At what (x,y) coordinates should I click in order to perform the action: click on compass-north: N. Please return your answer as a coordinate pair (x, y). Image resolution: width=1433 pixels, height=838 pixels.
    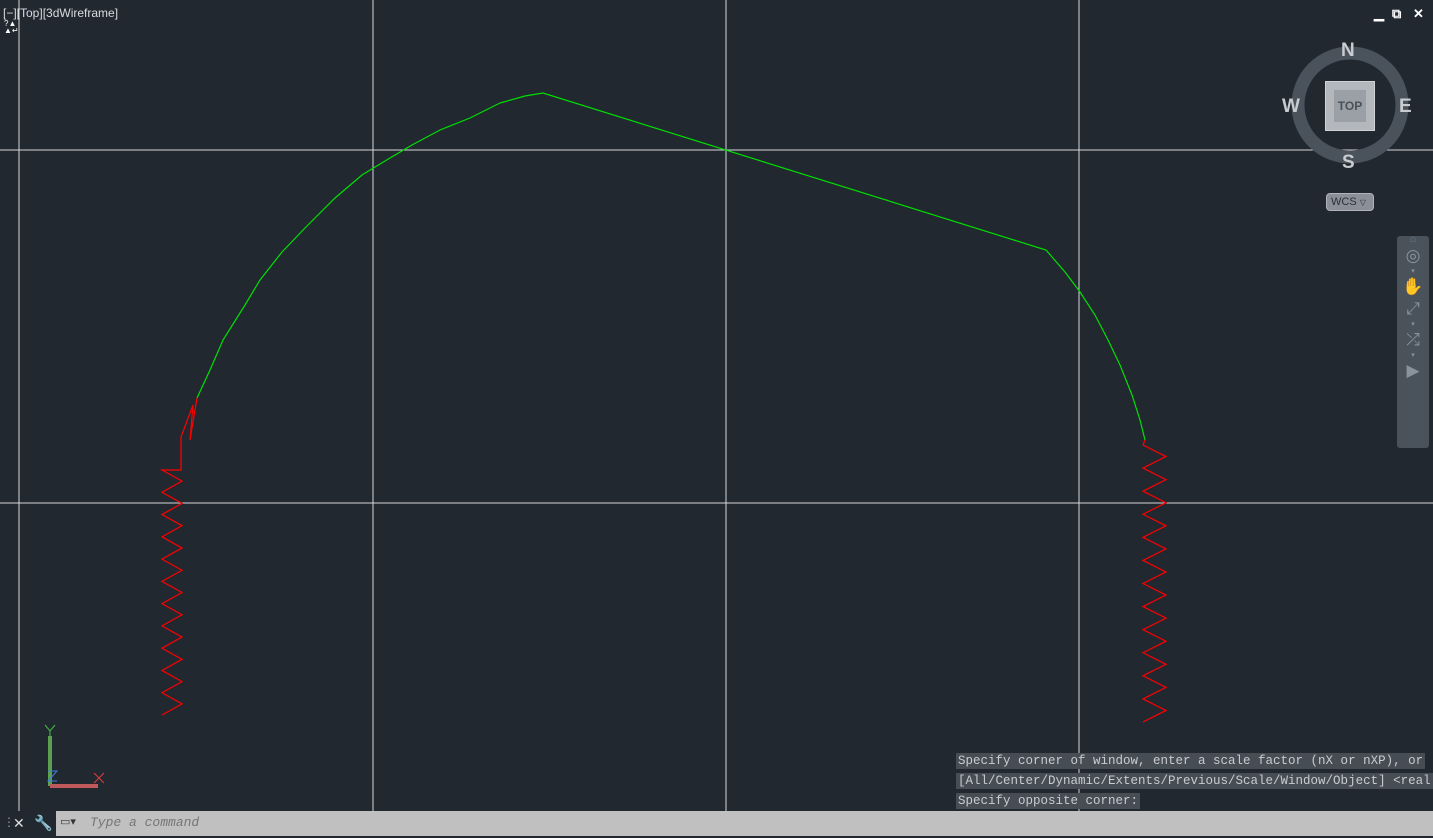
    Looking at the image, I should click on (1348, 50).